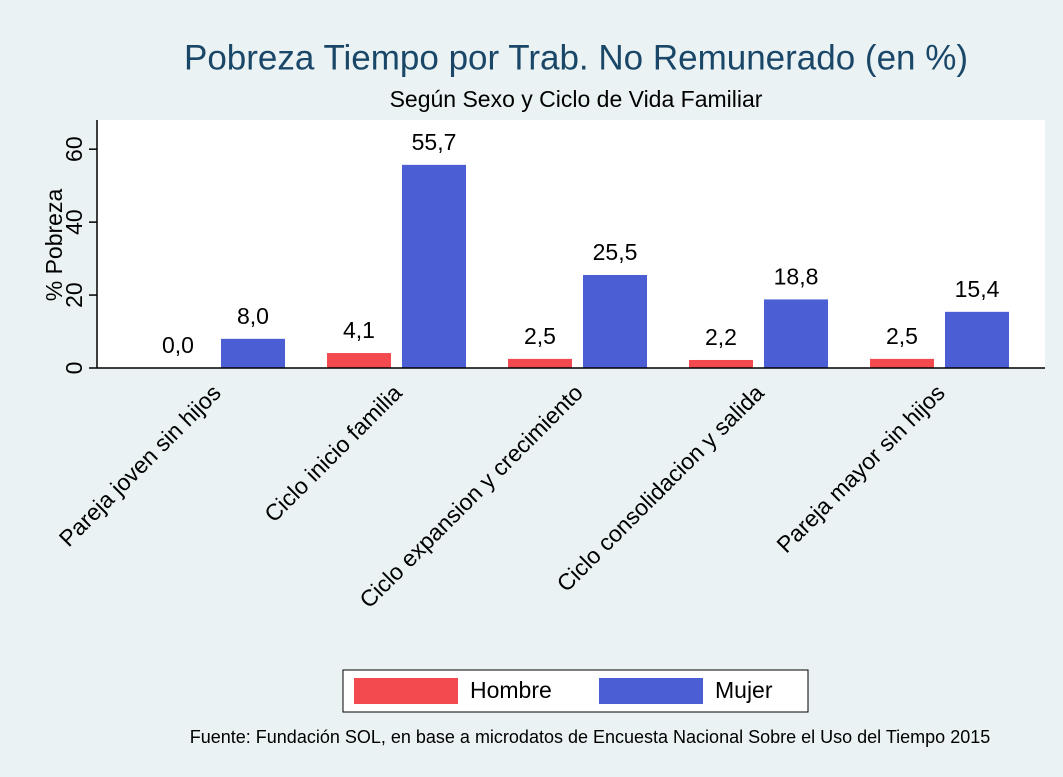  Describe the element at coordinates (977, 289) in the screenshot. I see `value-label: 15,4` at that location.